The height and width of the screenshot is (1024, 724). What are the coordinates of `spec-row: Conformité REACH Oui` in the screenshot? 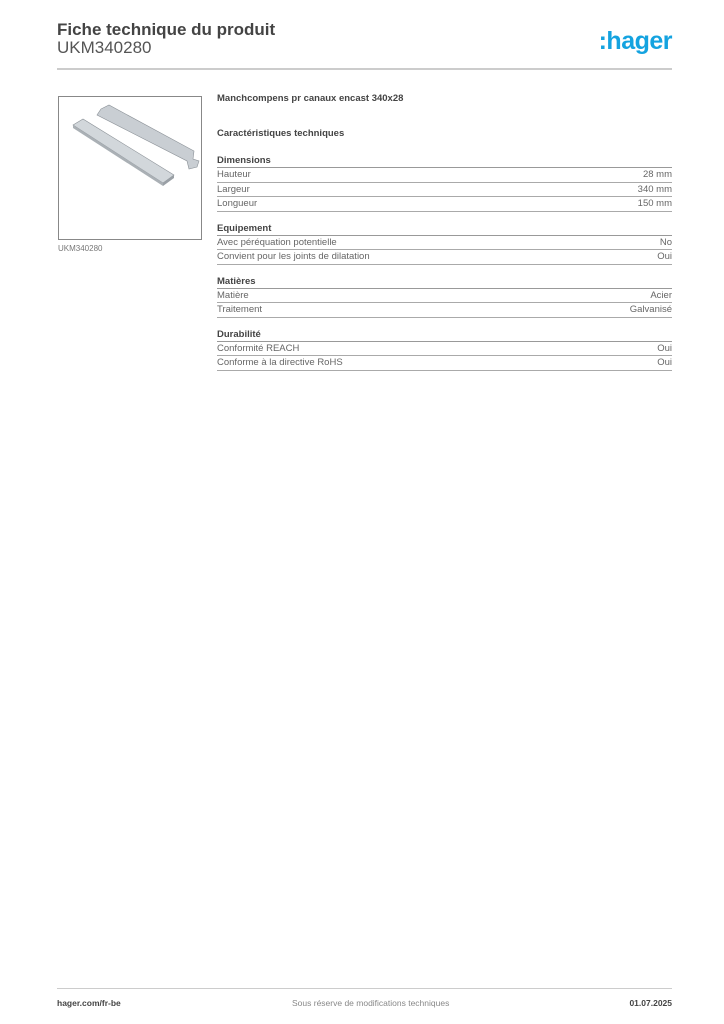 It's located at (444, 349).